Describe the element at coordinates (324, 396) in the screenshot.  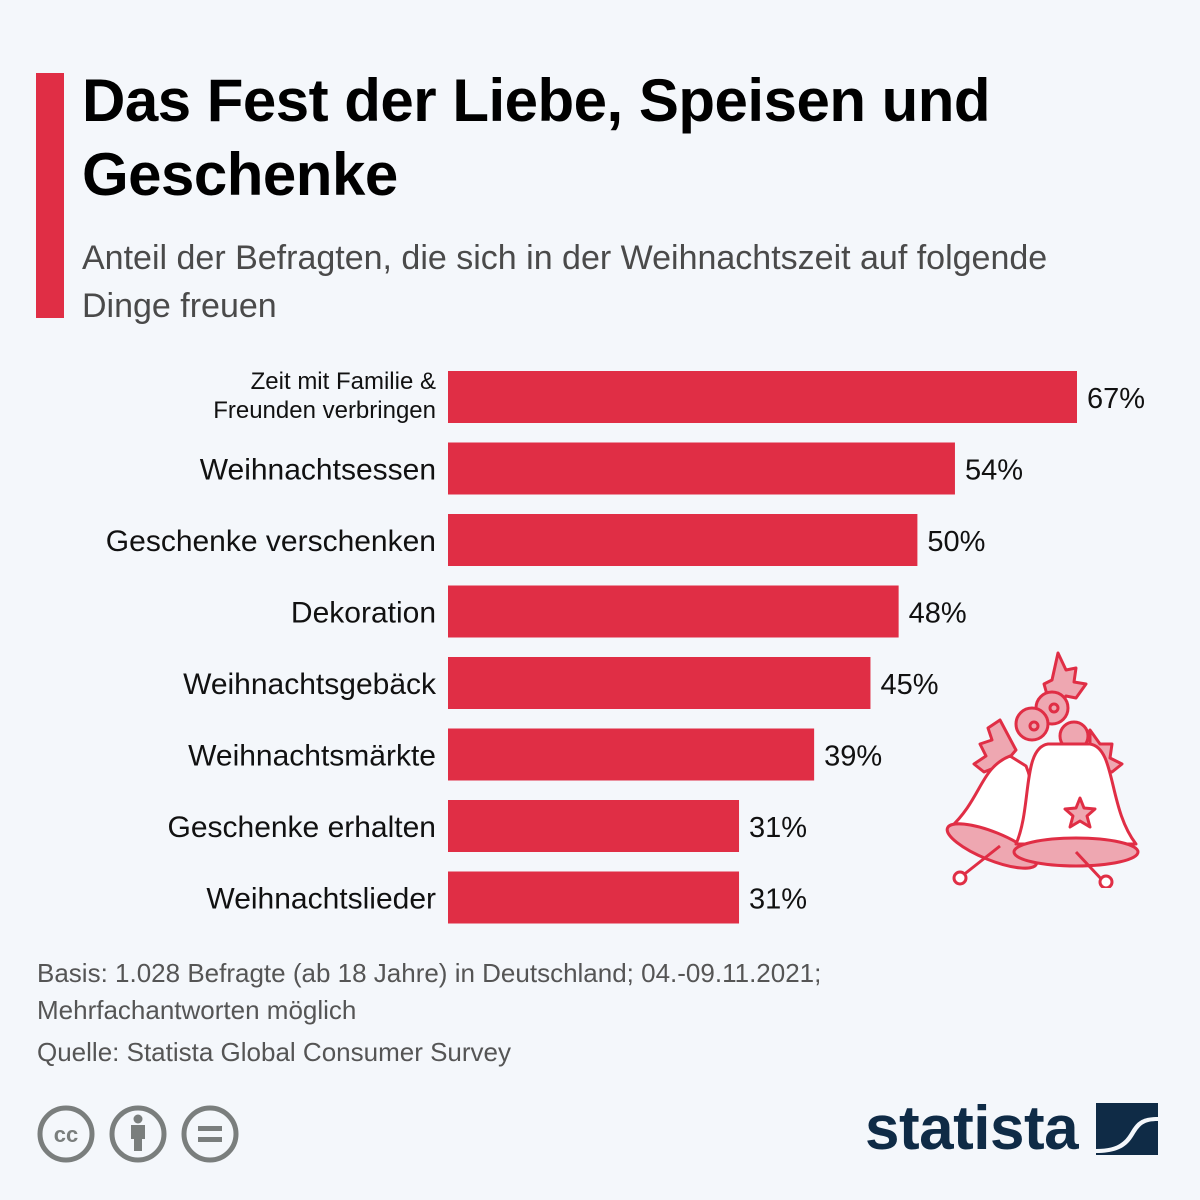
I see `category-label-1: Zeit mit Familie & Freunden verbringen` at that location.